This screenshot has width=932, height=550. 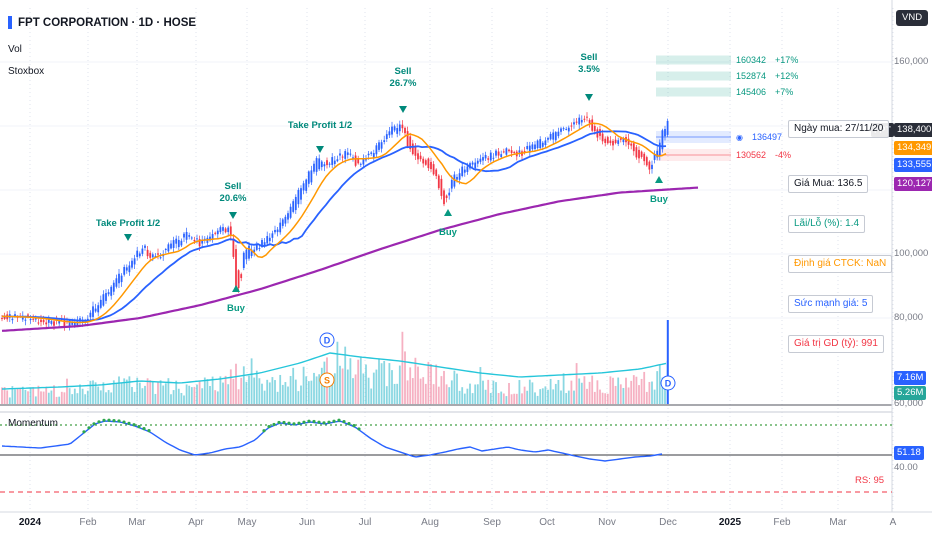 I want to click on legend-item-vol: Vol, so click(x=15, y=49).